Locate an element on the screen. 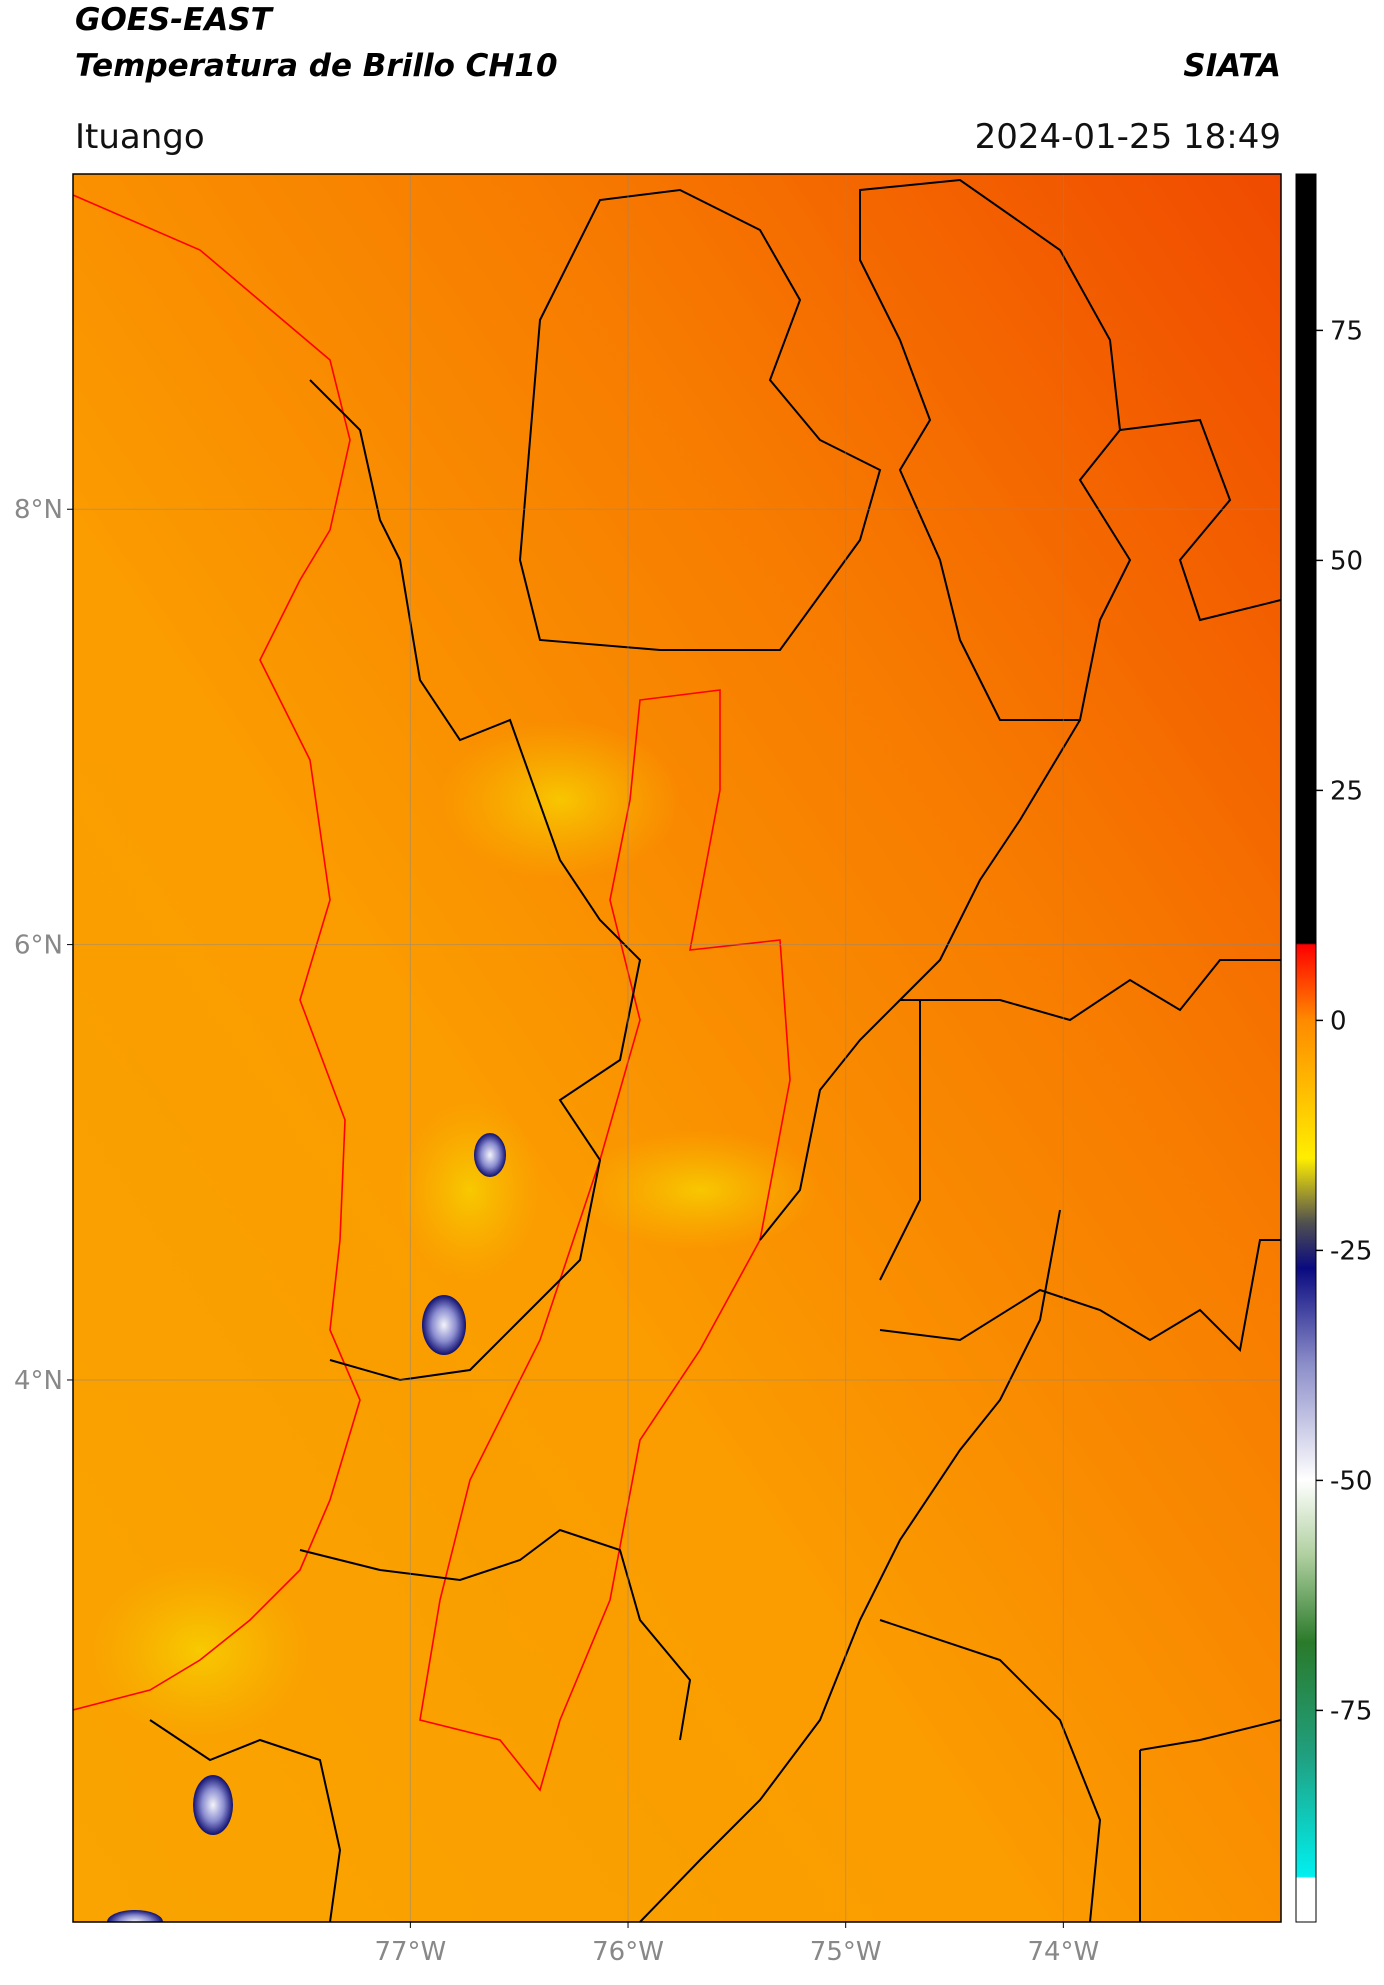 The height and width of the screenshot is (1985, 1384). lon-tick-label: 75°W is located at coordinates (846, 1952).